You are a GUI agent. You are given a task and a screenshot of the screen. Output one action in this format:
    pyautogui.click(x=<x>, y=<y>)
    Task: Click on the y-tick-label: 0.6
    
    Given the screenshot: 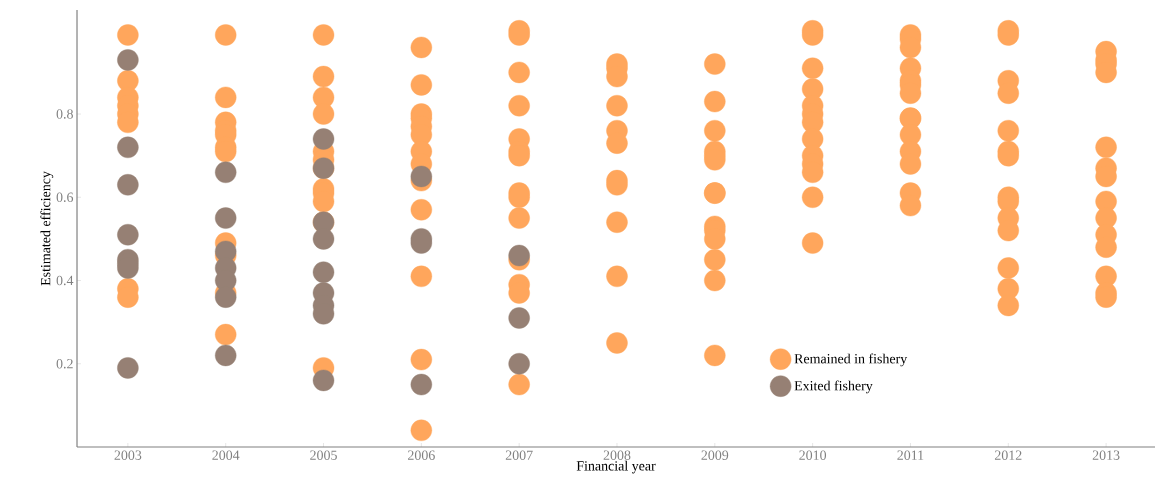 What is the action you would take?
    pyautogui.click(x=65, y=197)
    